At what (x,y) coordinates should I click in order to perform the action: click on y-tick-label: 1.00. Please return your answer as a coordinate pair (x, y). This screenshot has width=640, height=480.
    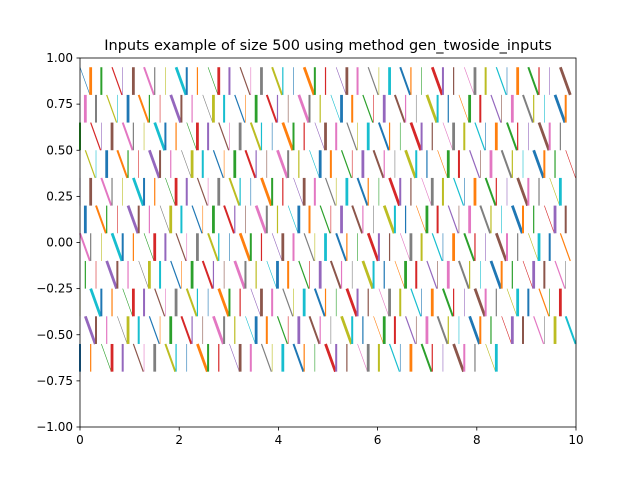
    Looking at the image, I should click on (59, 58).